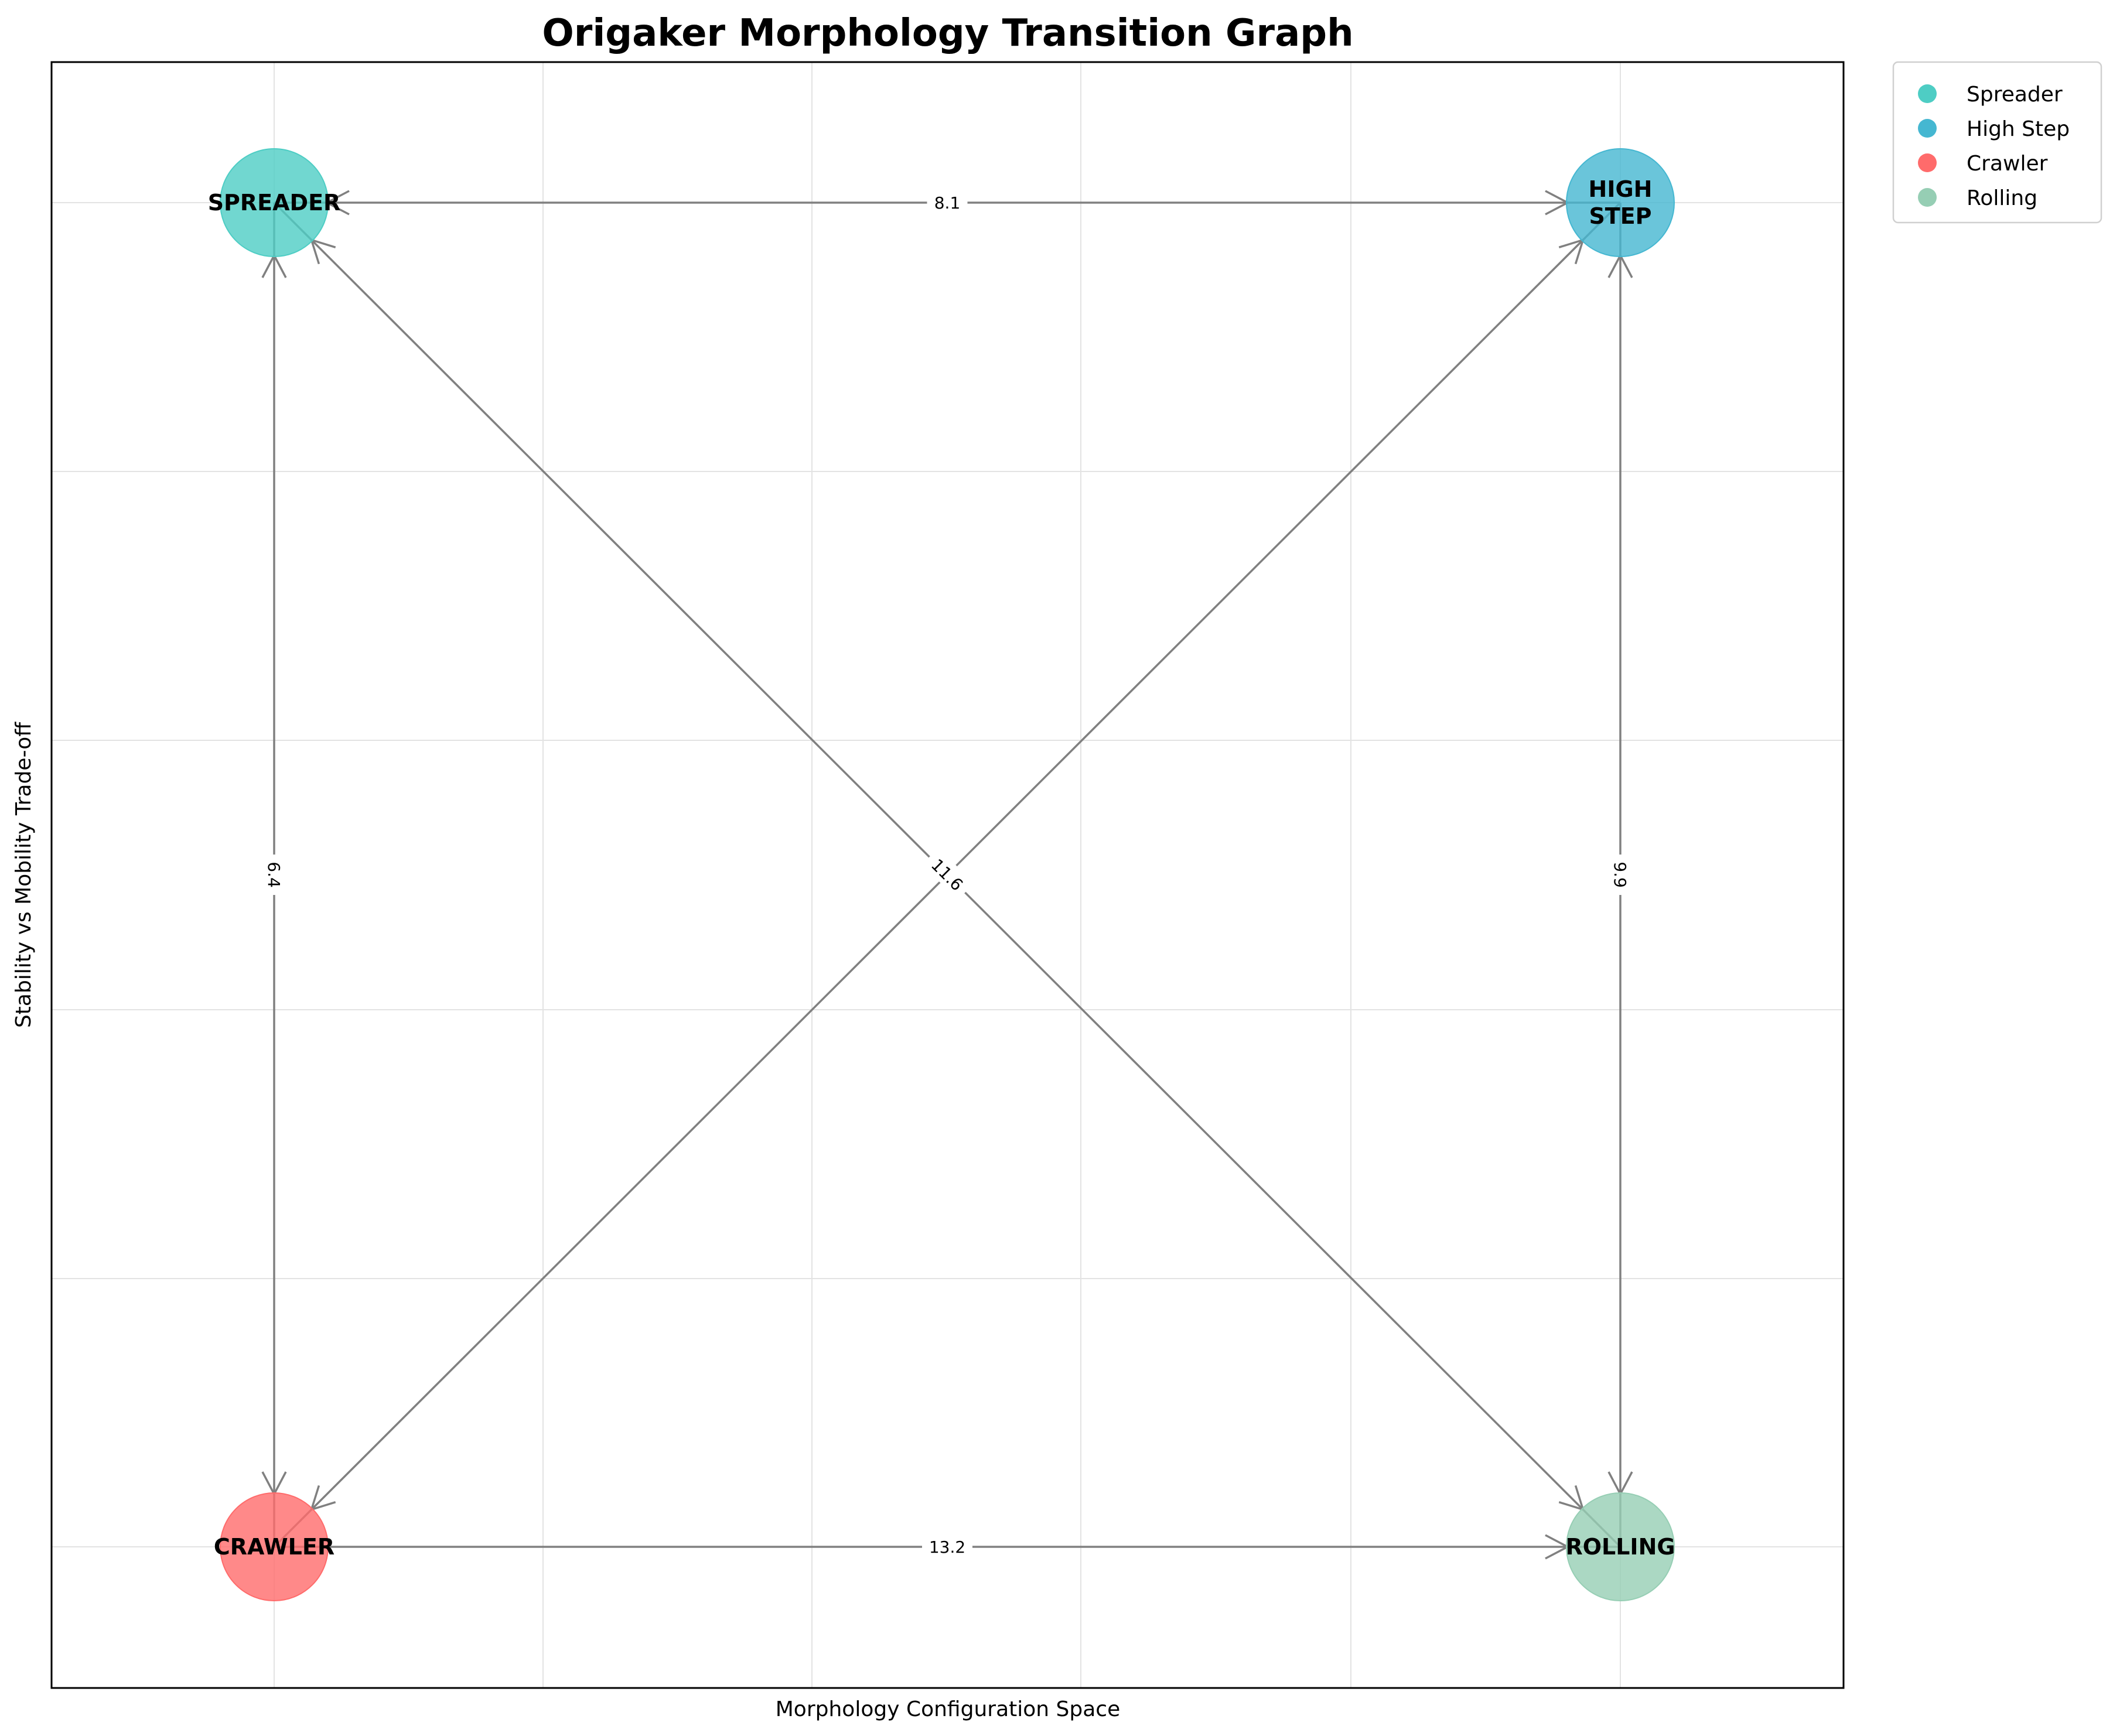 This screenshot has width=2113, height=1736. I want to click on node-label-crawler: CRAWLER, so click(274, 1547).